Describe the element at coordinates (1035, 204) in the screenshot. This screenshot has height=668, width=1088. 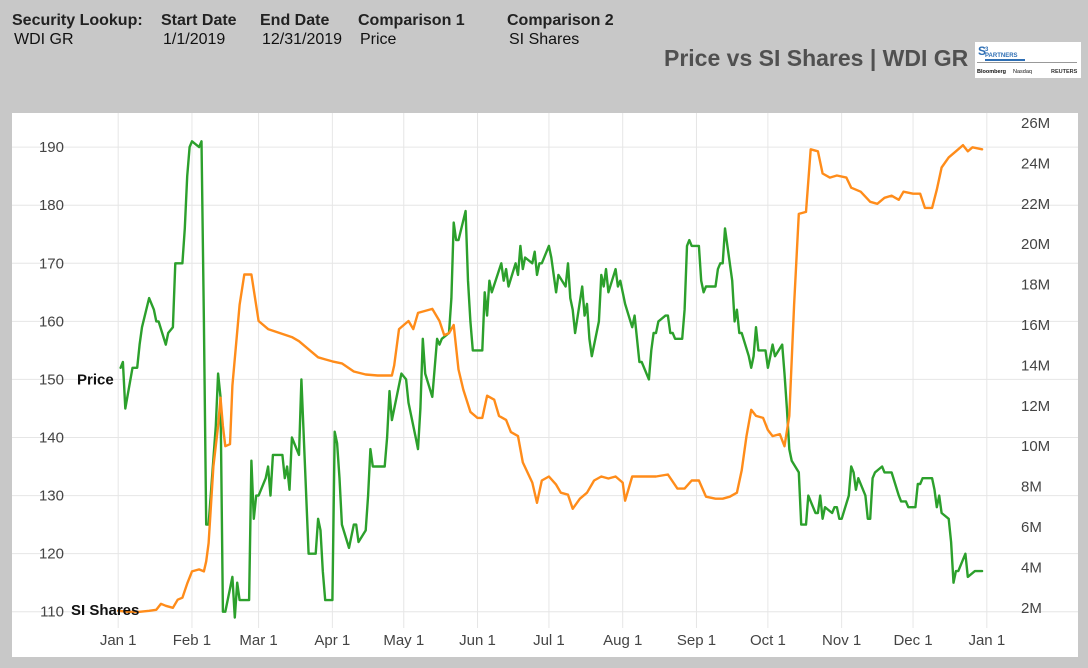
I see `y-right-tick-label: 22M` at that location.